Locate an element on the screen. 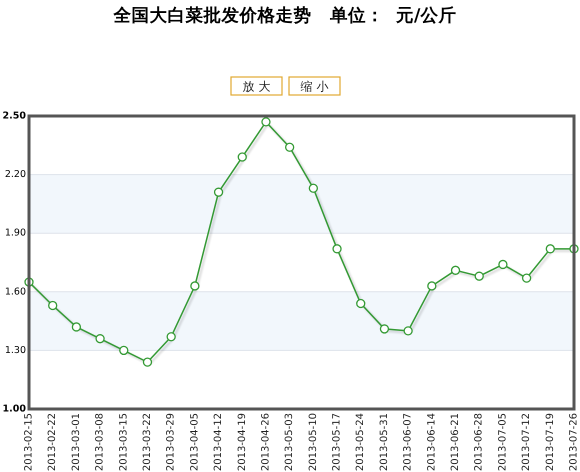  x-tick-label: 2013-06-07 is located at coordinates (408, 442).